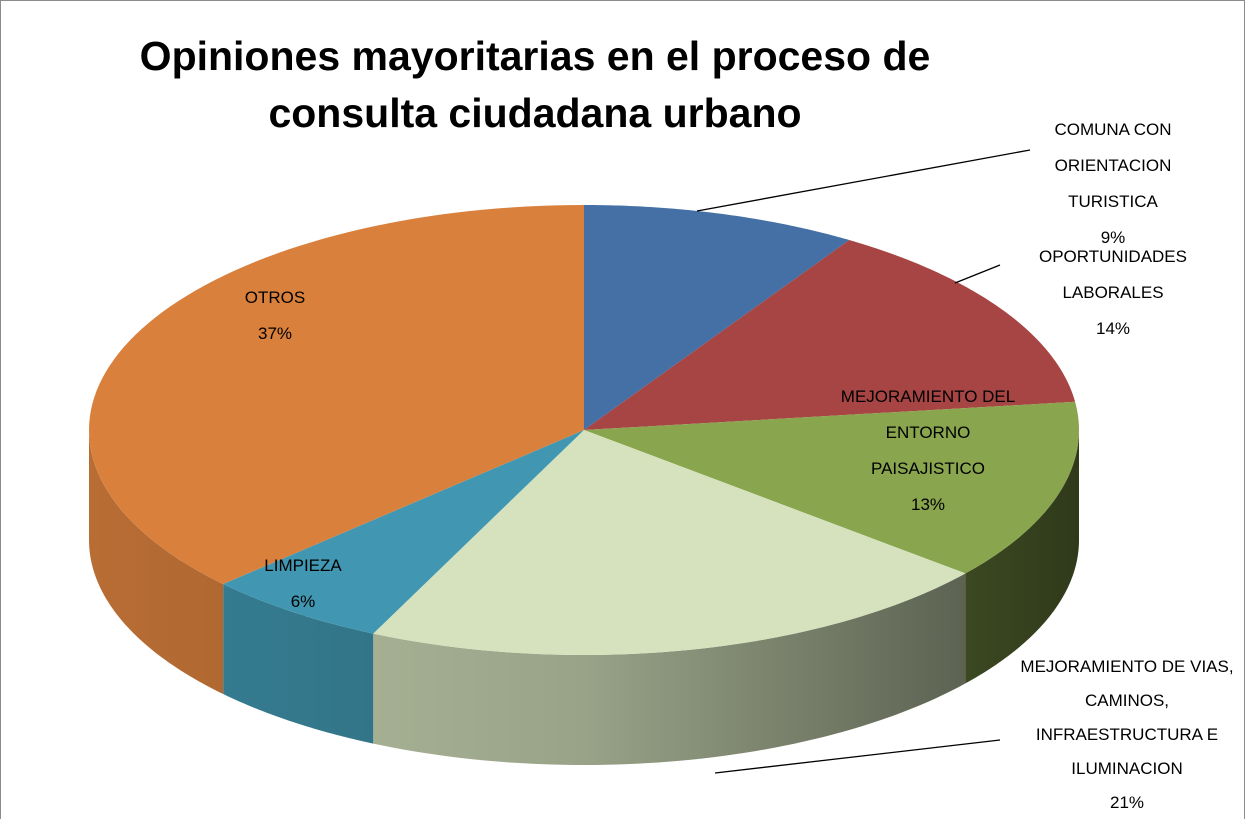  Describe the element at coordinates (1127, 802) in the screenshot. I see `value-label: 21%` at that location.